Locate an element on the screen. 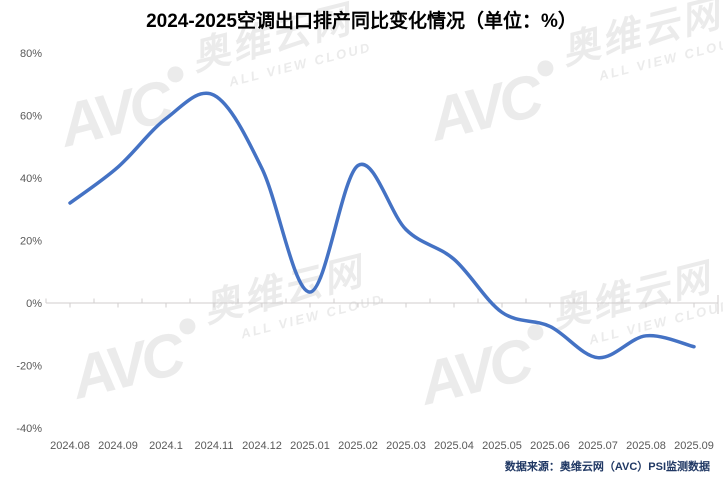 Image resolution: width=723 pixels, height=478 pixels. y-axis-label: 0% is located at coordinates (34, 304).